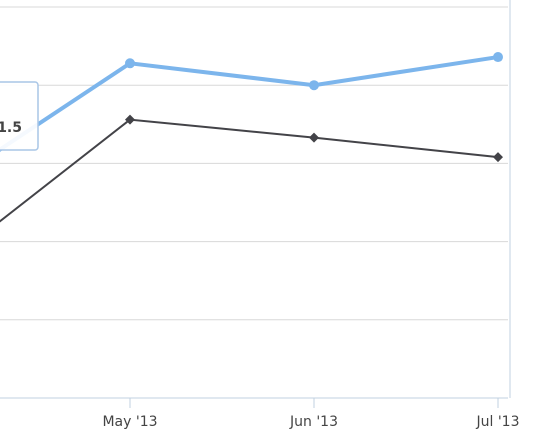  Describe the element at coordinates (11, 128) in the screenshot. I see `tooltip-text: 1.5` at that location.